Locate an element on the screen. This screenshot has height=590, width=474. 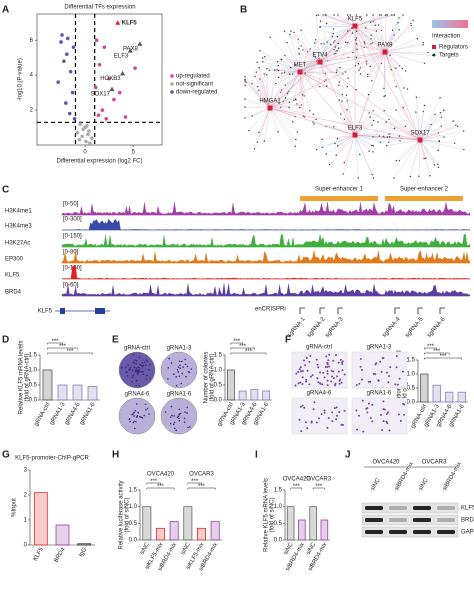
chart-title: KLF5-promoter-ChIP-qPCR is located at coordinates (52, 459).